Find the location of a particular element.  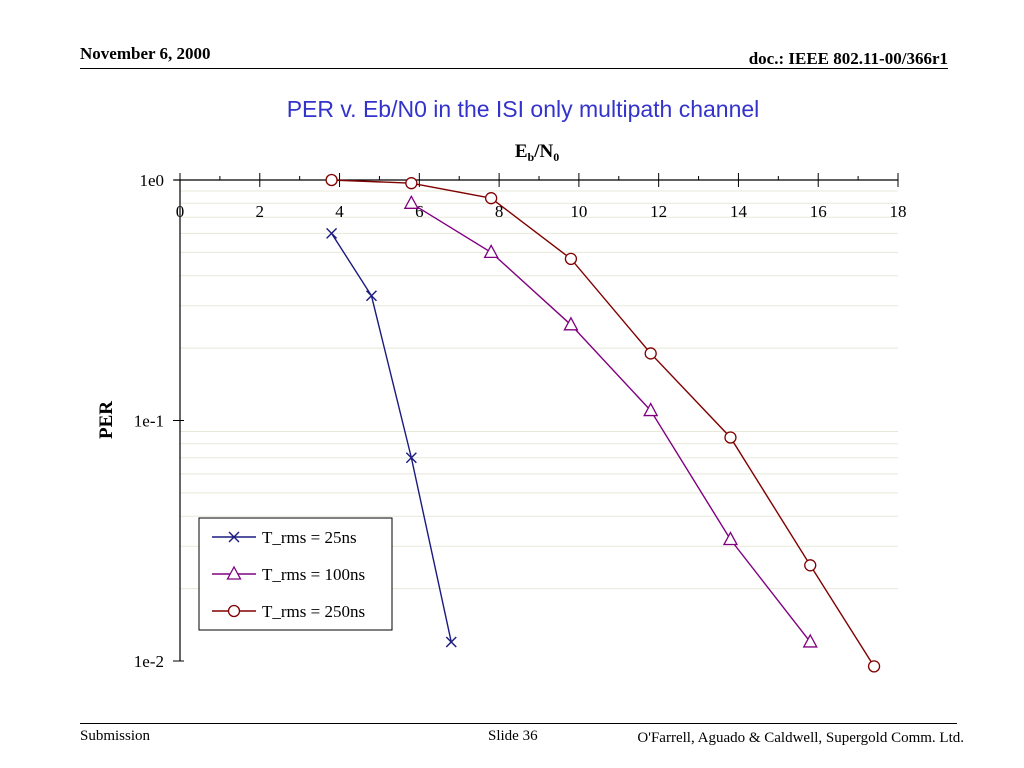

footer-submission: Submission is located at coordinates (115, 736).